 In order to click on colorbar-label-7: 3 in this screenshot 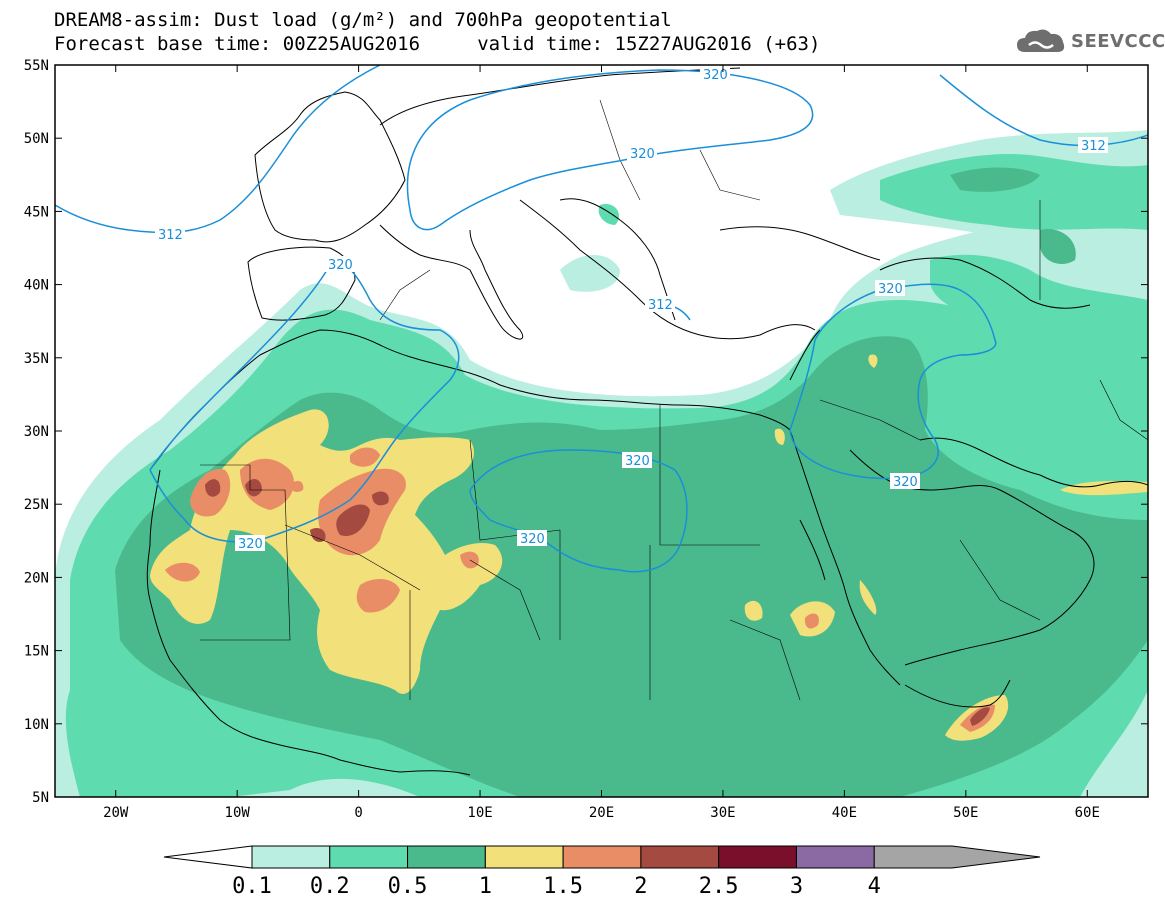, I will do `click(796, 886)`.